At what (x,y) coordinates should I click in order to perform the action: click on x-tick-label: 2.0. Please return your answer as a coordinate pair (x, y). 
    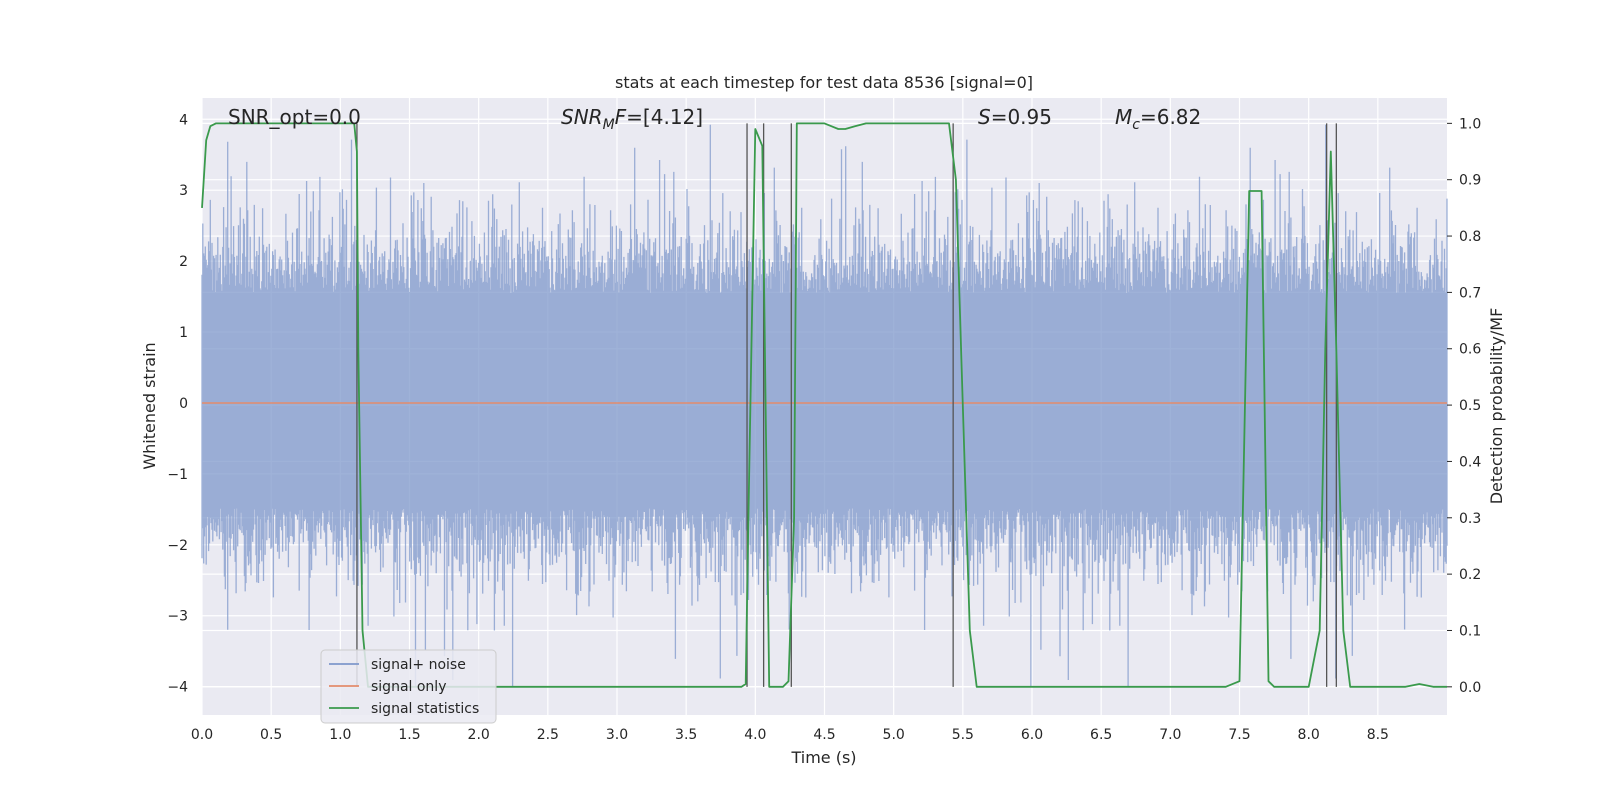
    Looking at the image, I should click on (479, 735).